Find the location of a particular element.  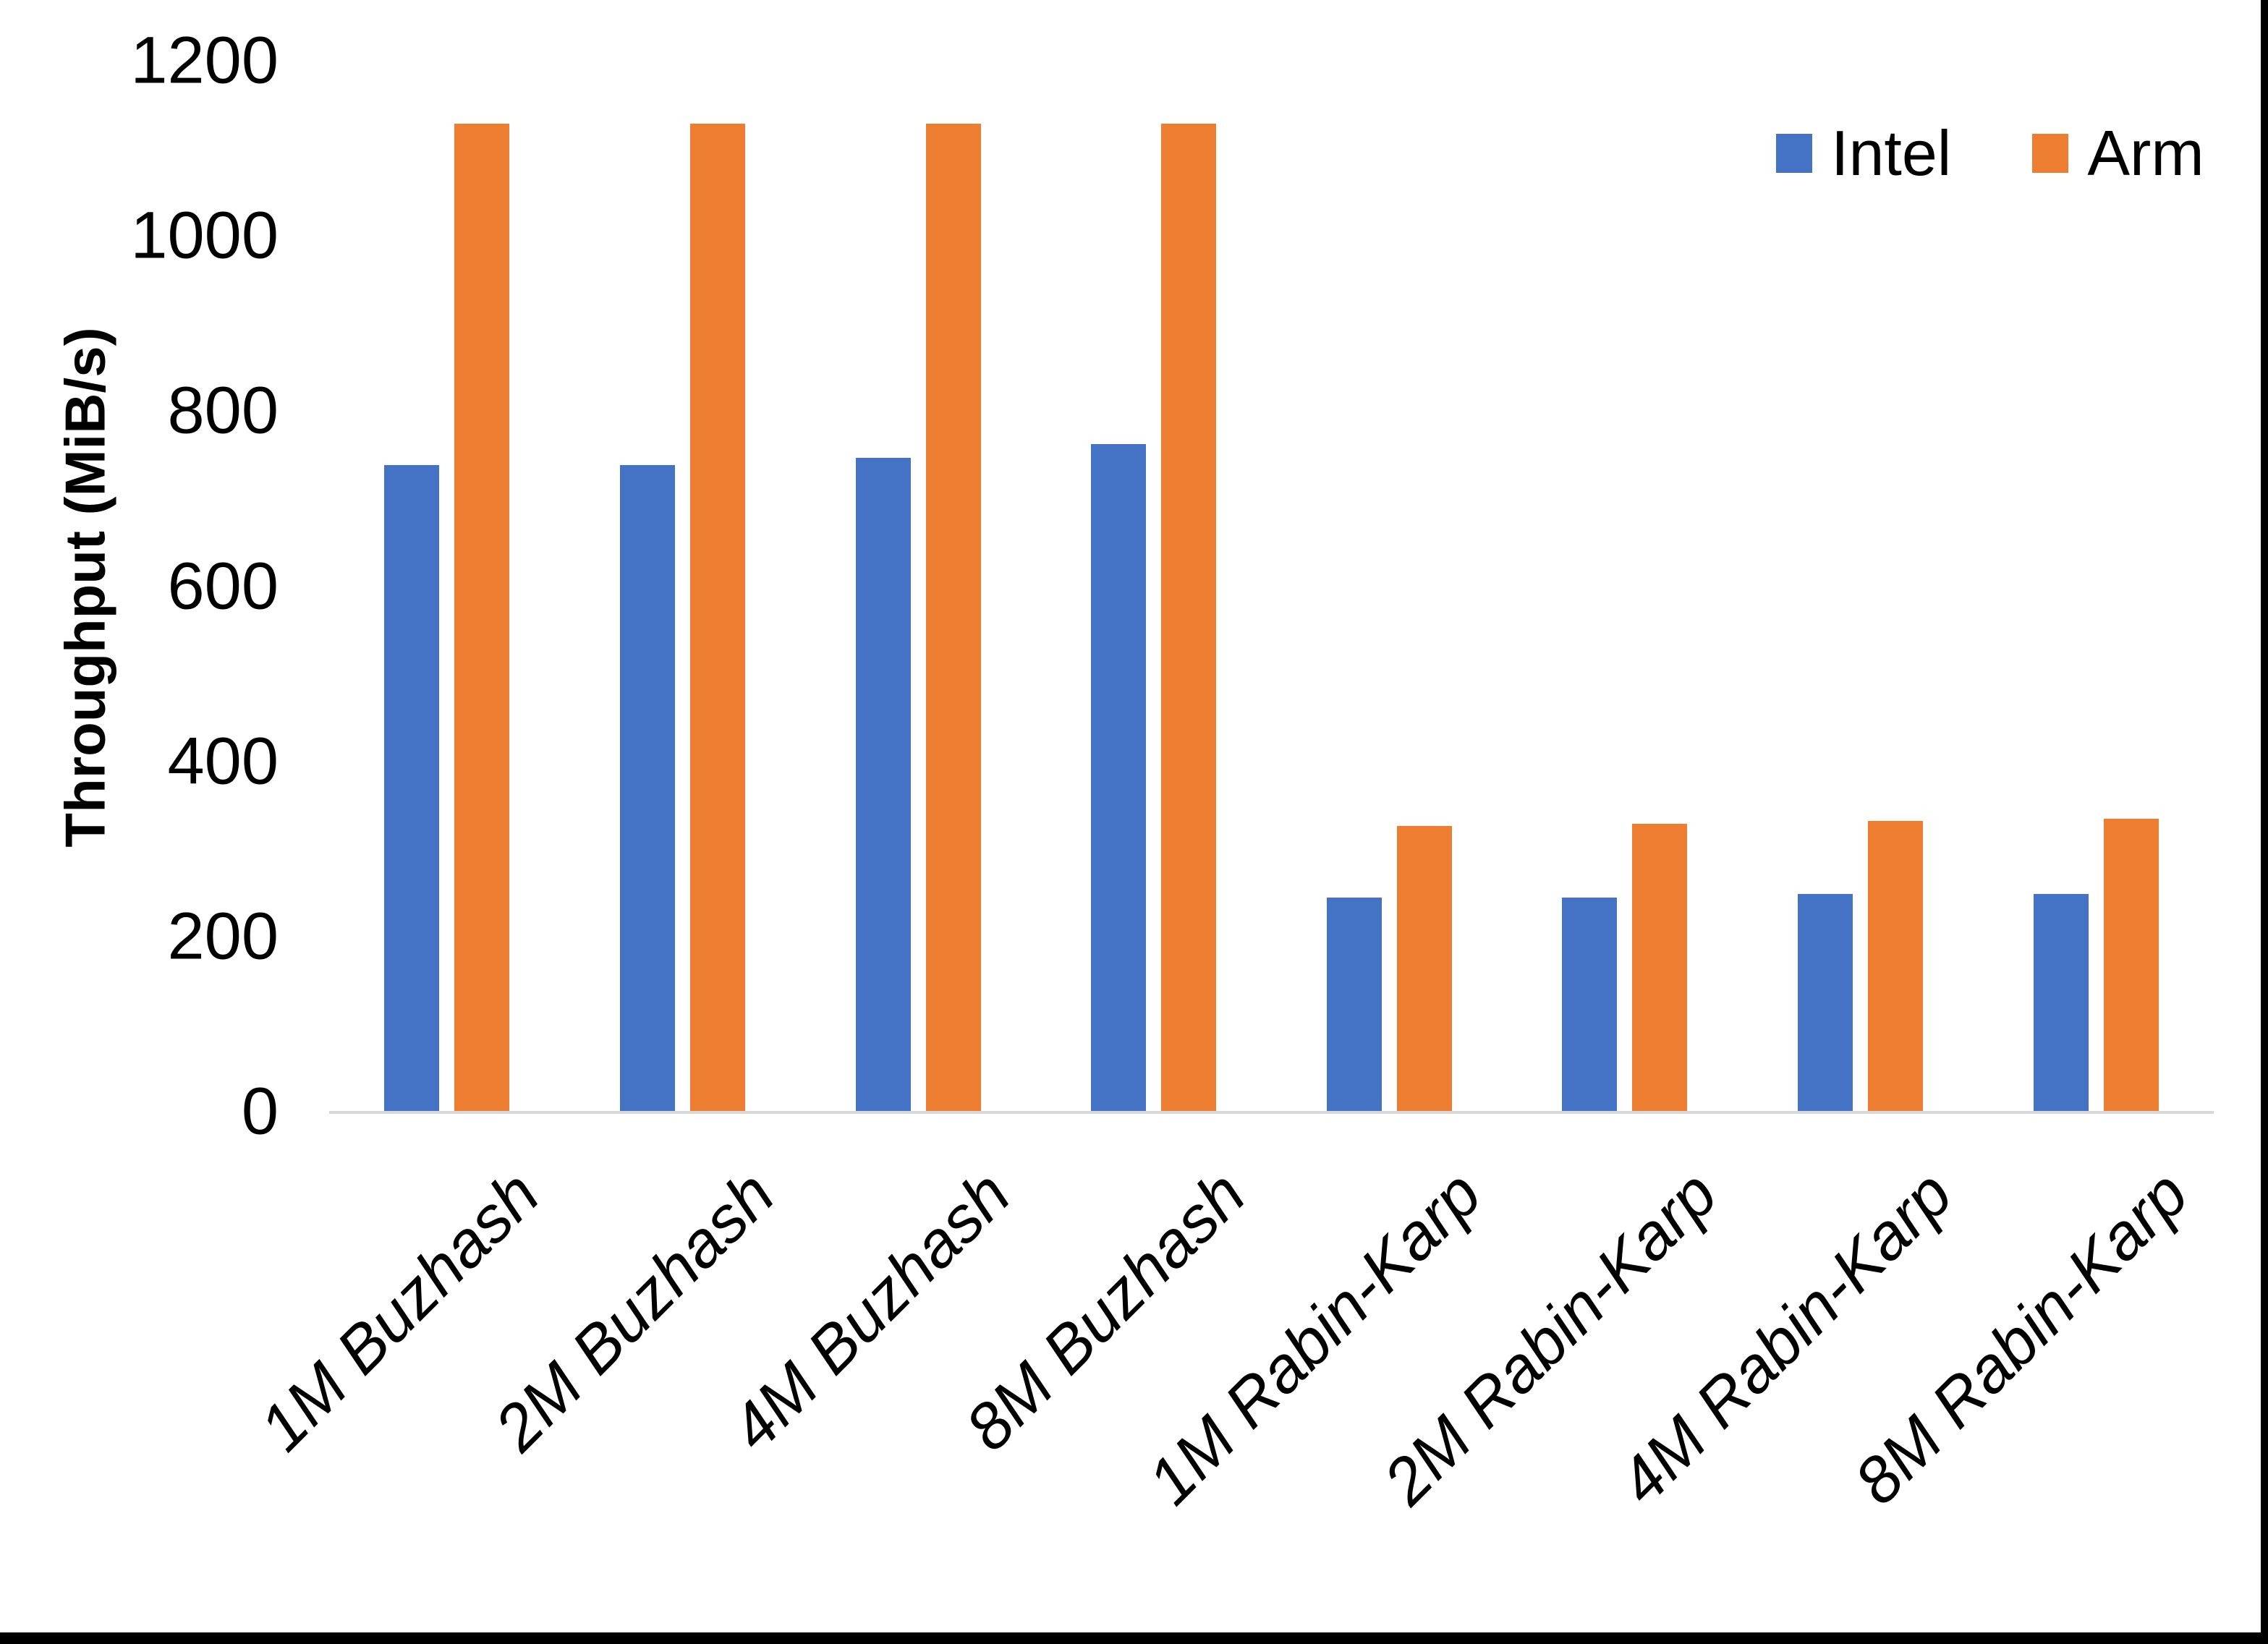

legend-swatch-arm is located at coordinates (2050, 153).